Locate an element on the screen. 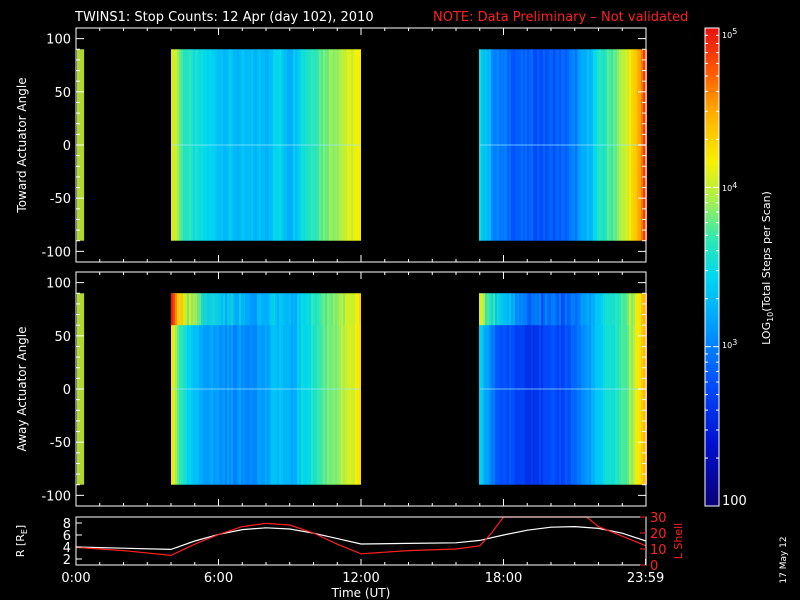 The width and height of the screenshot is (800, 600). colorbar-ticks is located at coordinates (712, 270).